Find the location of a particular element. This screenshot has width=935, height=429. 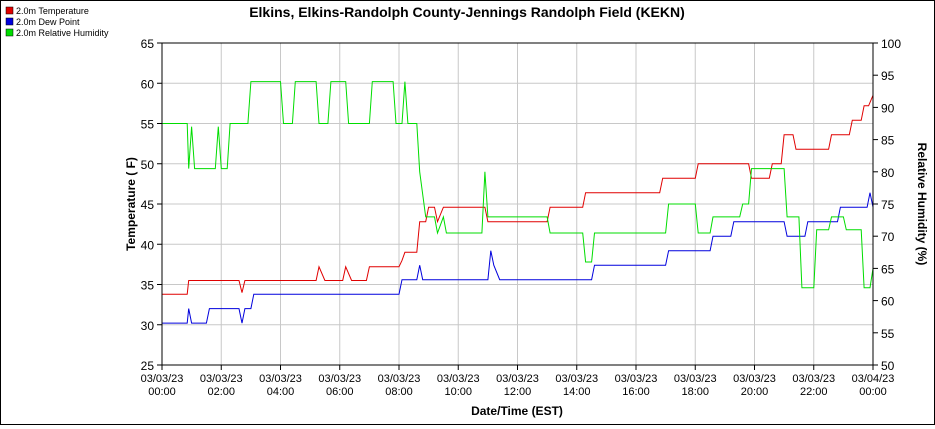

legend-label: 2.0m Dew Point is located at coordinates (48, 22).